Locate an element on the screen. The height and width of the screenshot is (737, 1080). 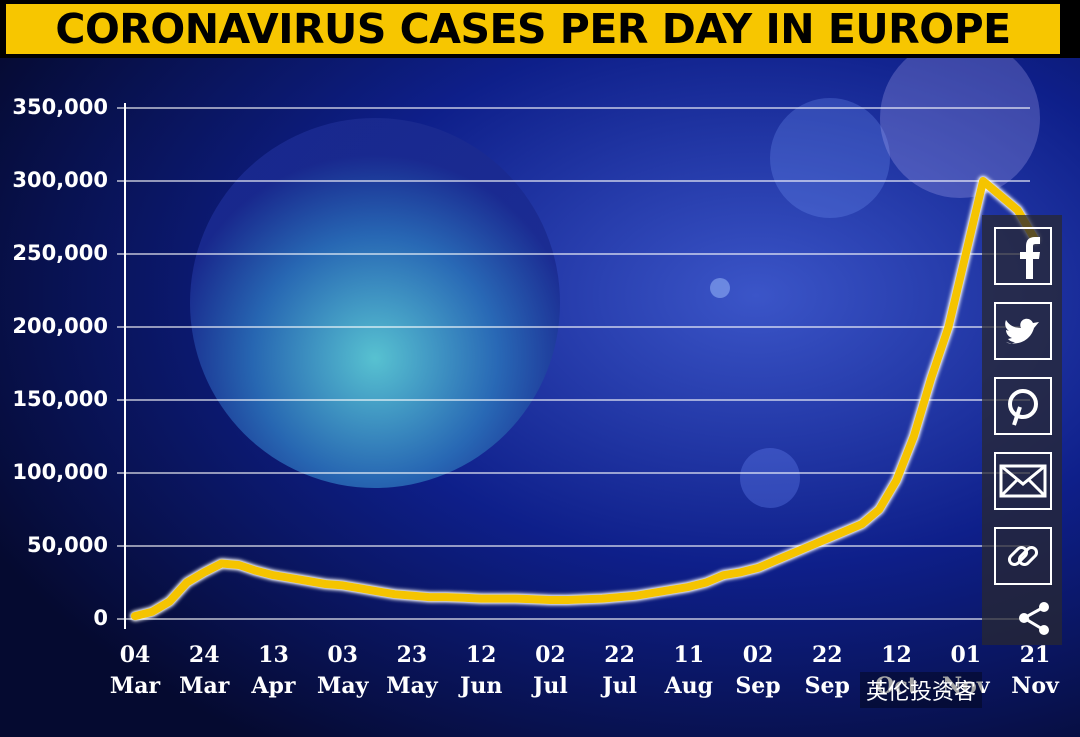
link-icon is located at coordinates (1023, 556).